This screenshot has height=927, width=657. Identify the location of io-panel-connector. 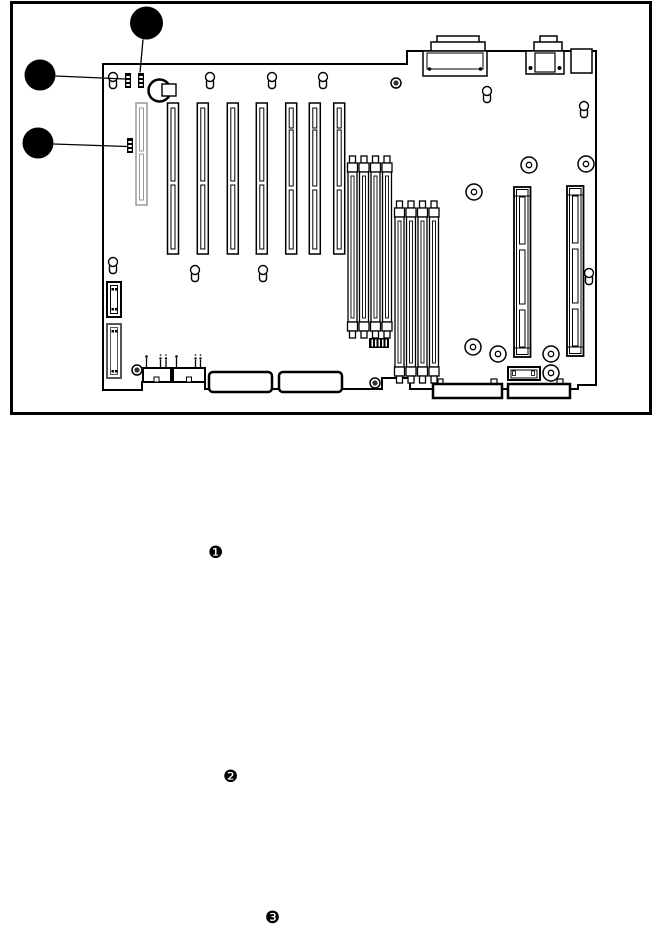
(581, 61).